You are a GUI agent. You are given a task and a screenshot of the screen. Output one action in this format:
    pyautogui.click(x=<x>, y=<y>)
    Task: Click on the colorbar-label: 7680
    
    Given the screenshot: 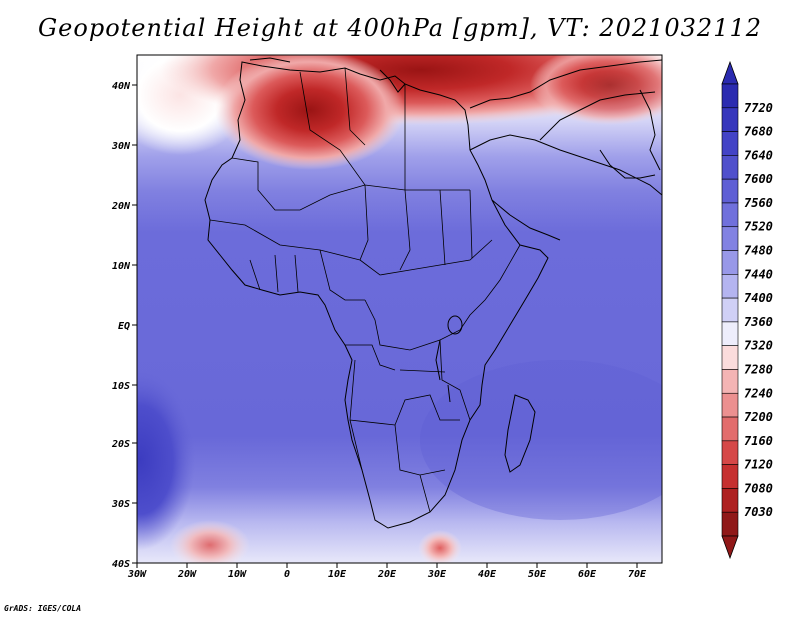 What is the action you would take?
    pyautogui.click(x=758, y=132)
    